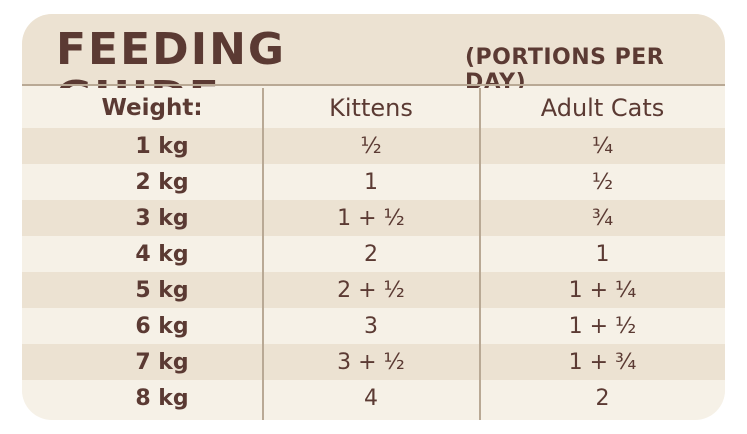 The image size is (747, 434). What do you see at coordinates (142, 108) in the screenshot?
I see `column-header-weight: Weight:` at bounding box center [142, 108].